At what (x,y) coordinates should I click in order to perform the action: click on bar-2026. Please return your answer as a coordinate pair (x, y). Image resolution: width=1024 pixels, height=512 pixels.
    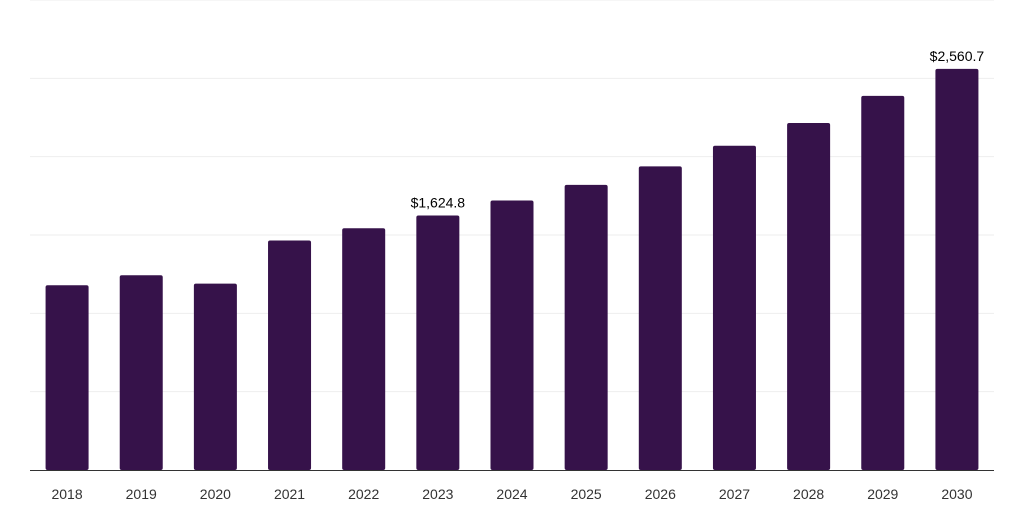
    Looking at the image, I should click on (660, 318).